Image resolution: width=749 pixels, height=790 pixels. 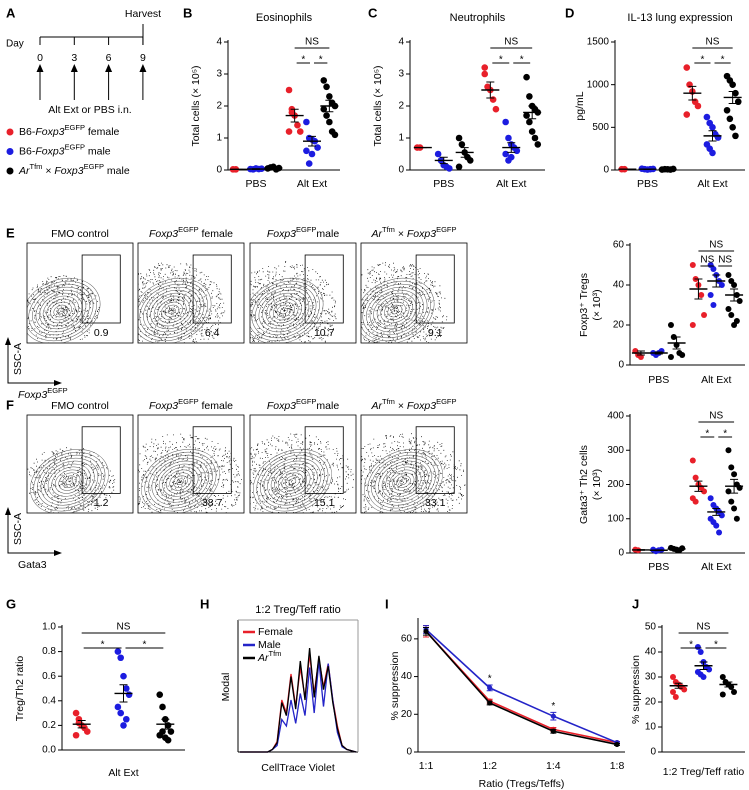 What do you see at coordinates (191, 404) in the screenshot?
I see `label: Foxp3EGFP female` at bounding box center [191, 404].